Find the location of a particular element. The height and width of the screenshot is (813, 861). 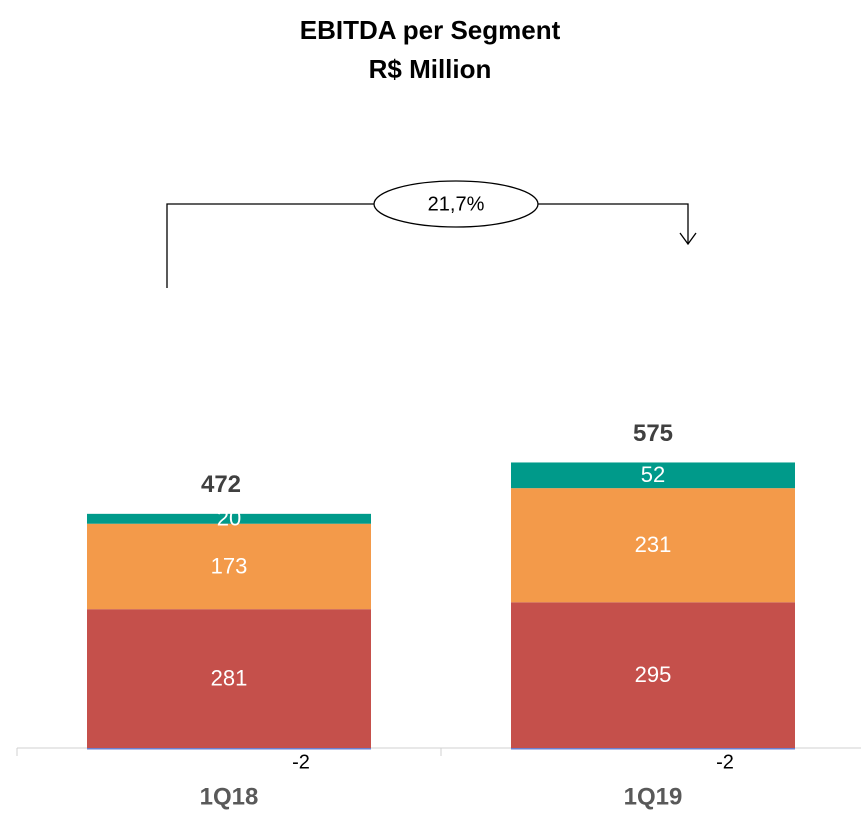

total-label: 575 is located at coordinates (653, 433).